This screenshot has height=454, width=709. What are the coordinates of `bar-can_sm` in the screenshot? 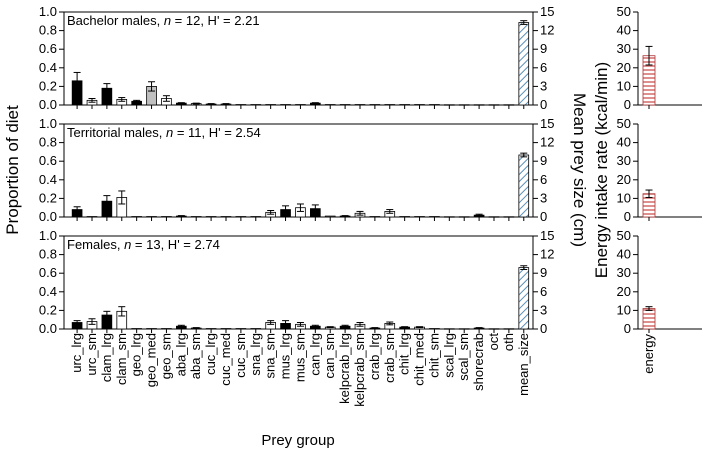 It's located at (330, 216).